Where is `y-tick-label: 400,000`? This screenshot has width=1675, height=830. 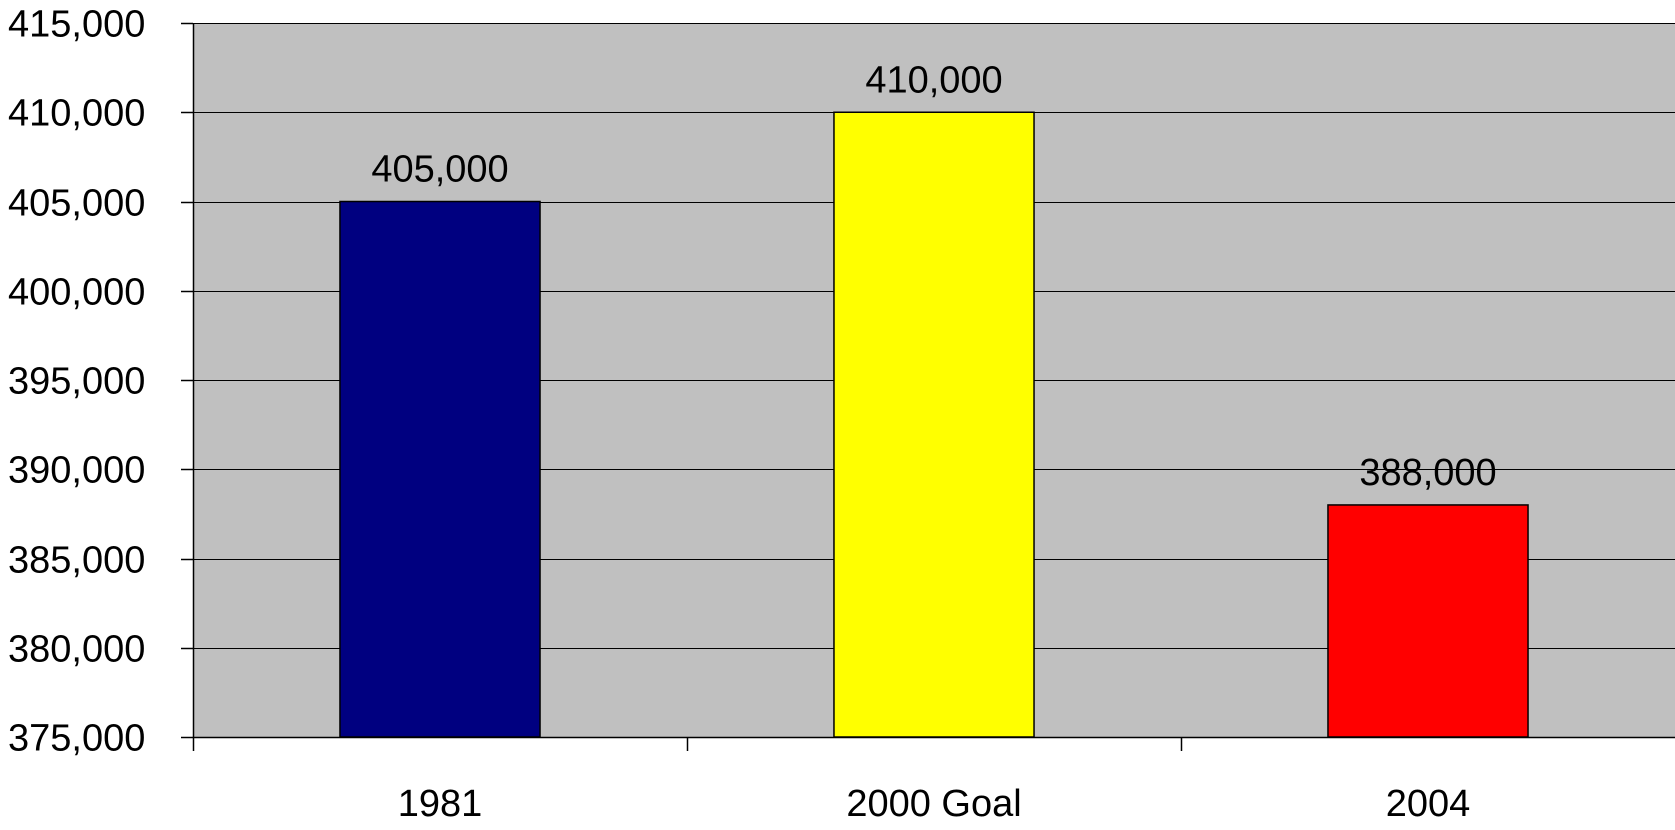
y-tick-label: 400,000 is located at coordinates (76, 293).